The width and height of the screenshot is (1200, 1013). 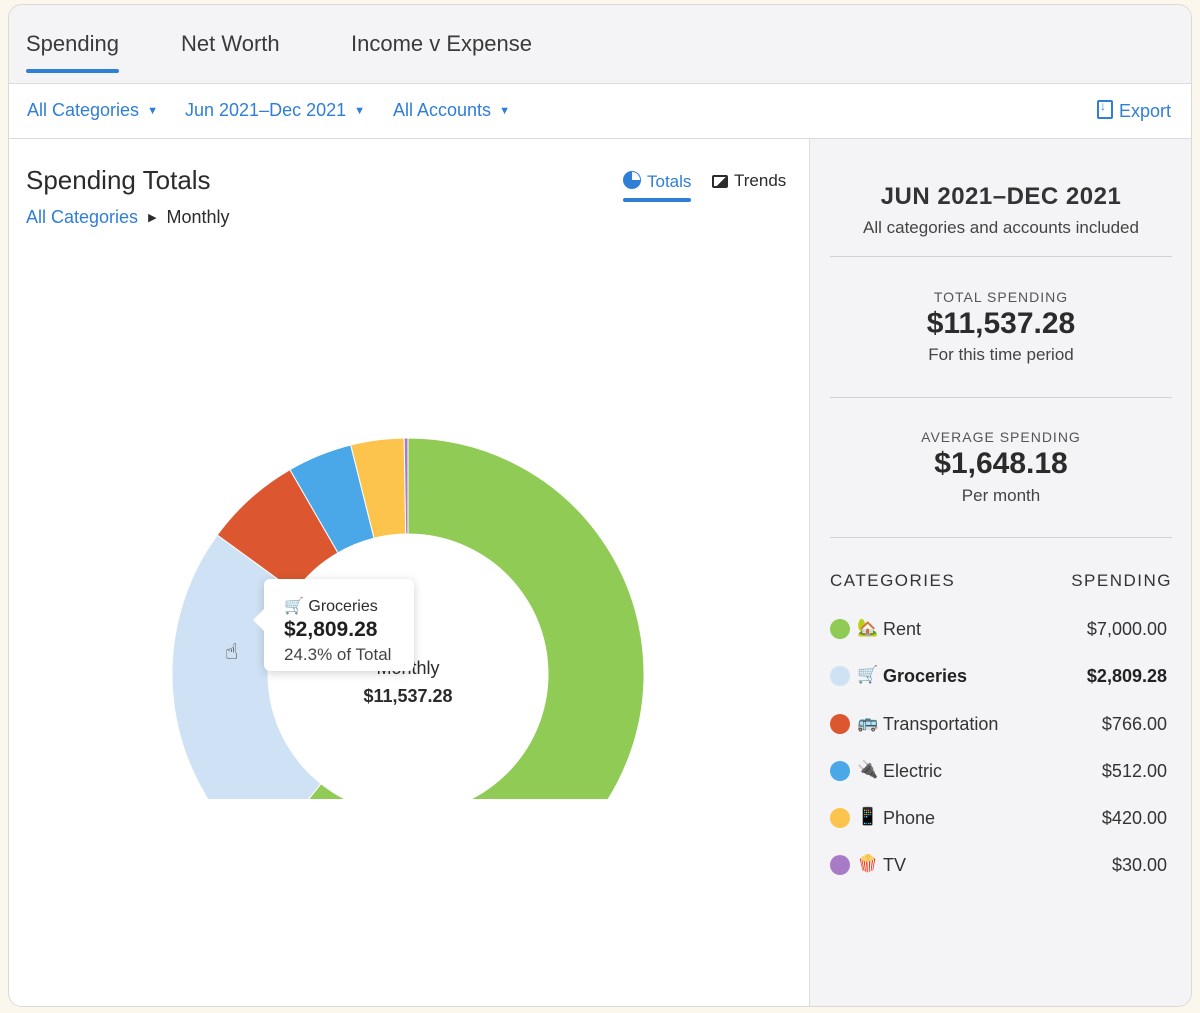 What do you see at coordinates (1104, 109) in the screenshot?
I see `export-icon` at bounding box center [1104, 109].